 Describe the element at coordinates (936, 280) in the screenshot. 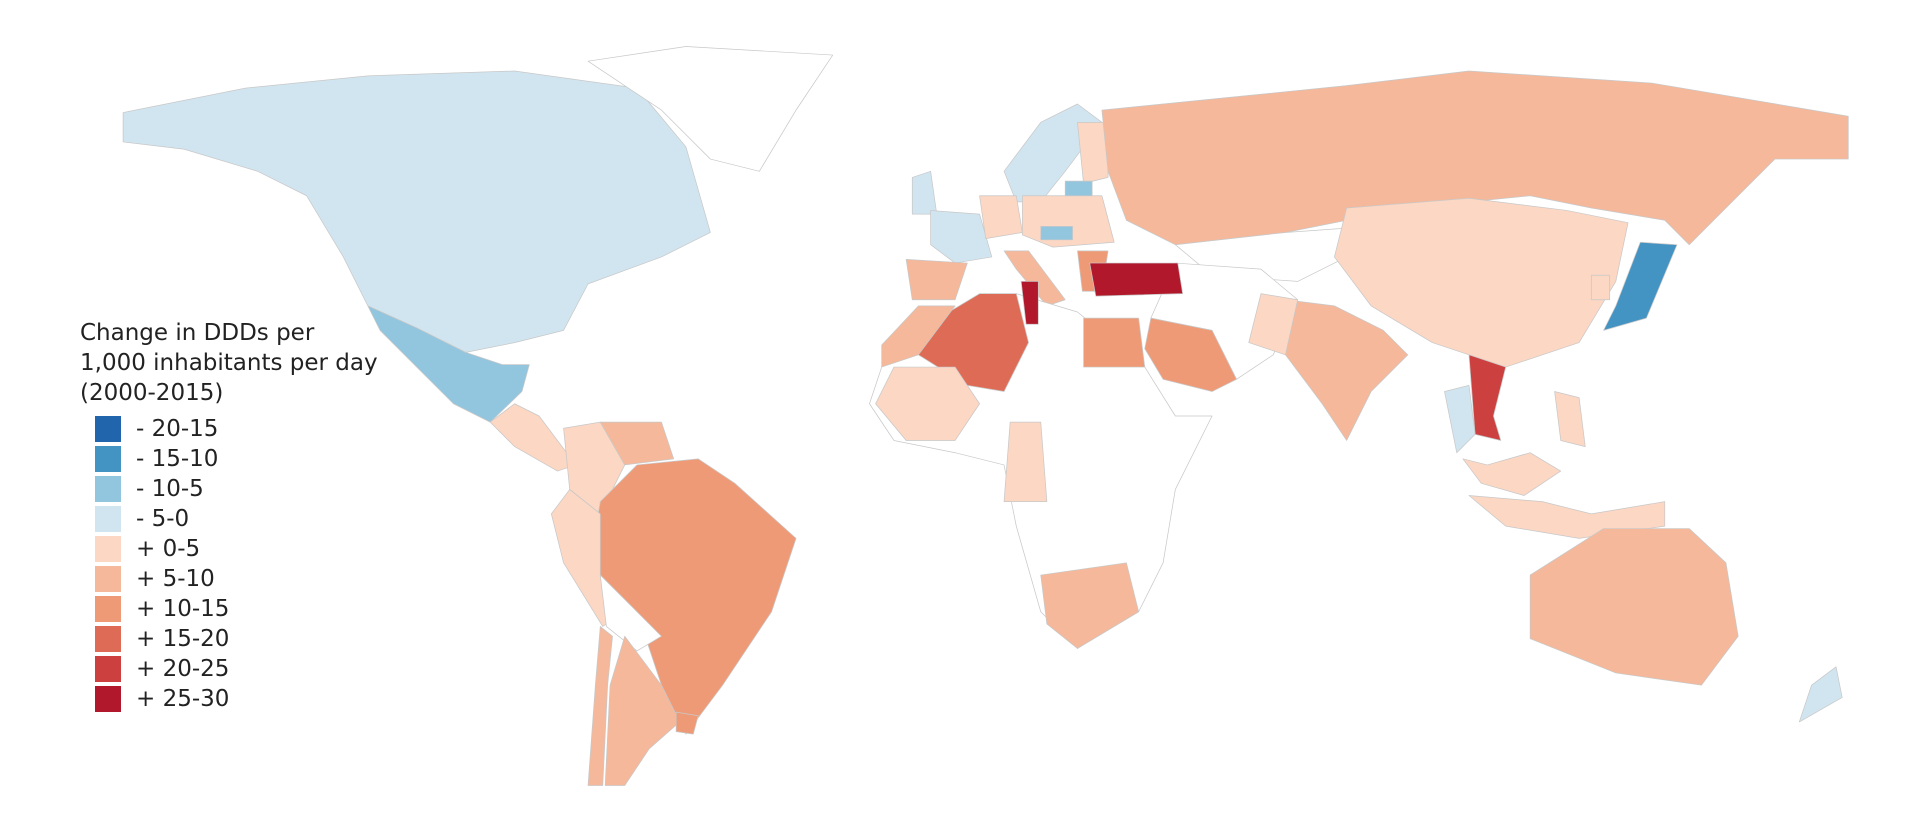

I see `country-spain-portugal` at that location.